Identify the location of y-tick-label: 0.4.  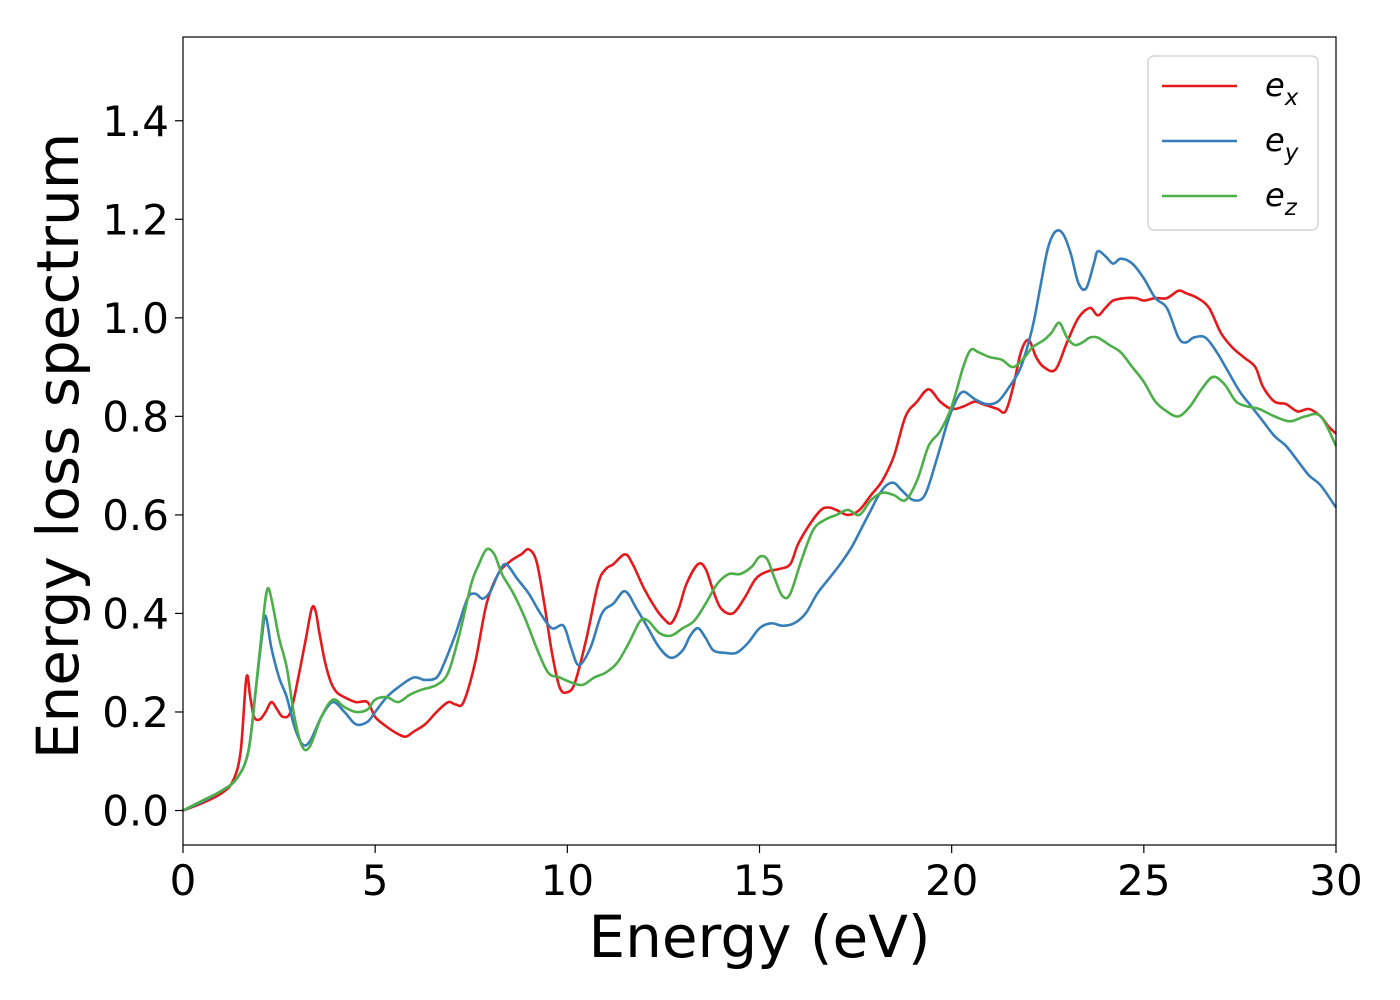
(135, 613).